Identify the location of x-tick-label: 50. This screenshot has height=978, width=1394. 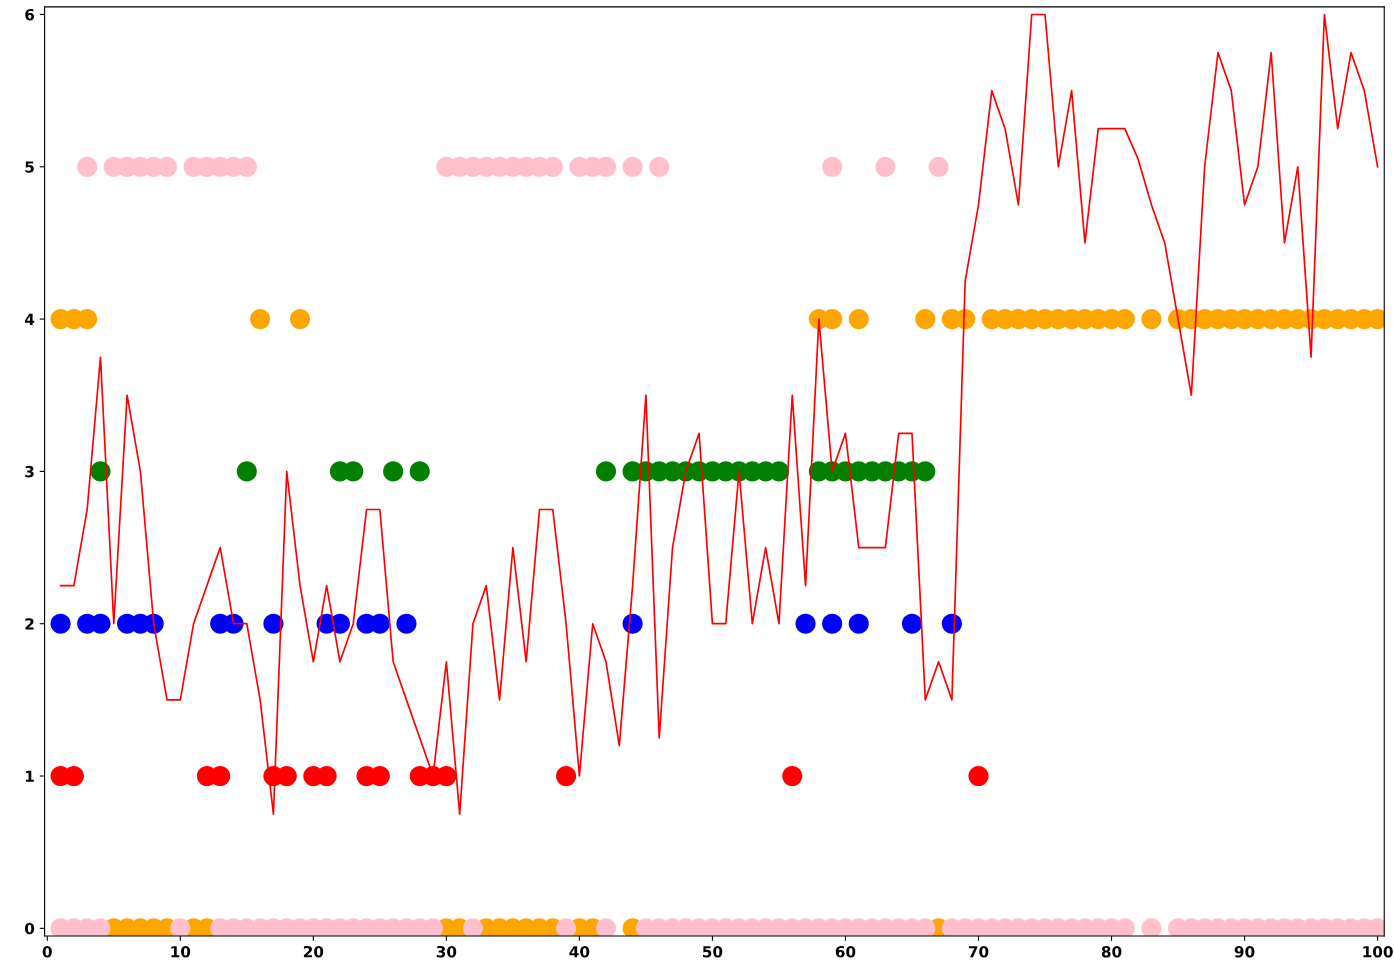
(712, 951).